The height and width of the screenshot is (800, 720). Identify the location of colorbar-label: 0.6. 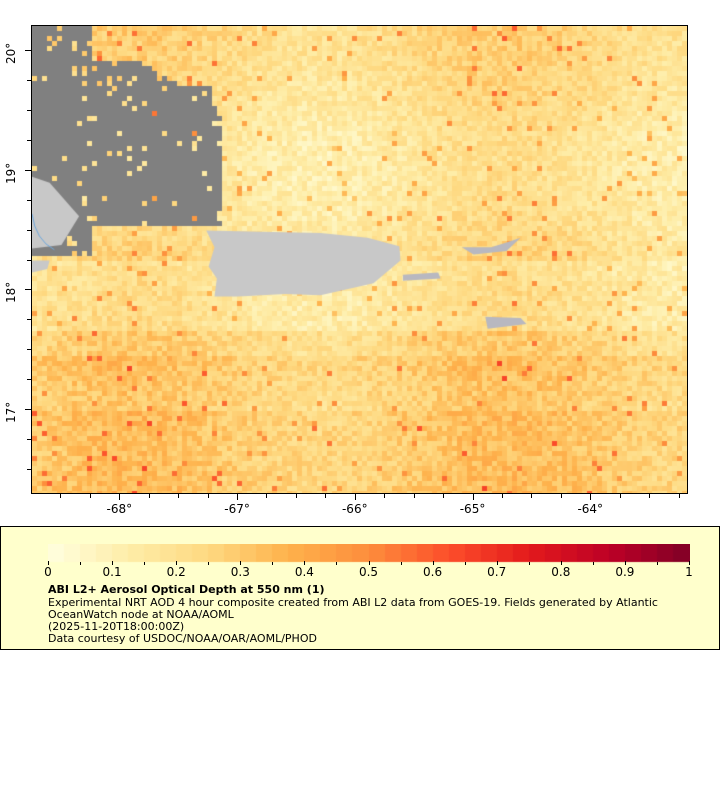
(433, 572).